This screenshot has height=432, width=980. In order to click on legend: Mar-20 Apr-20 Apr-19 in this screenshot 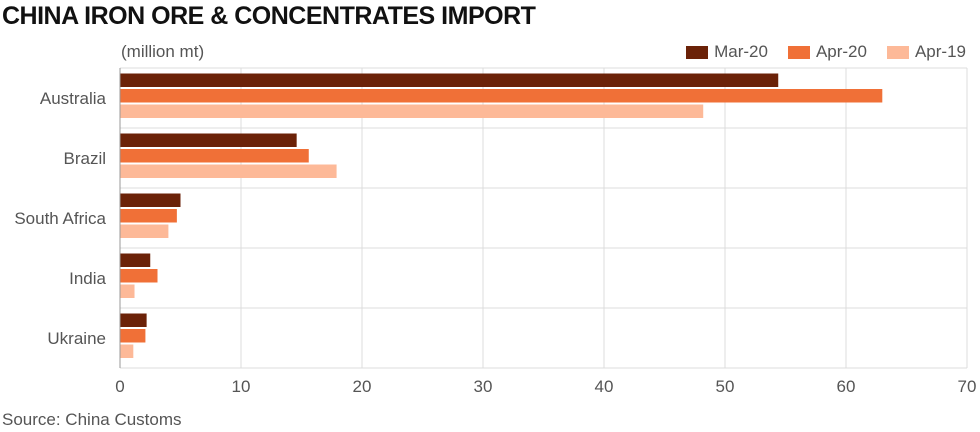, I will do `click(826, 52)`.